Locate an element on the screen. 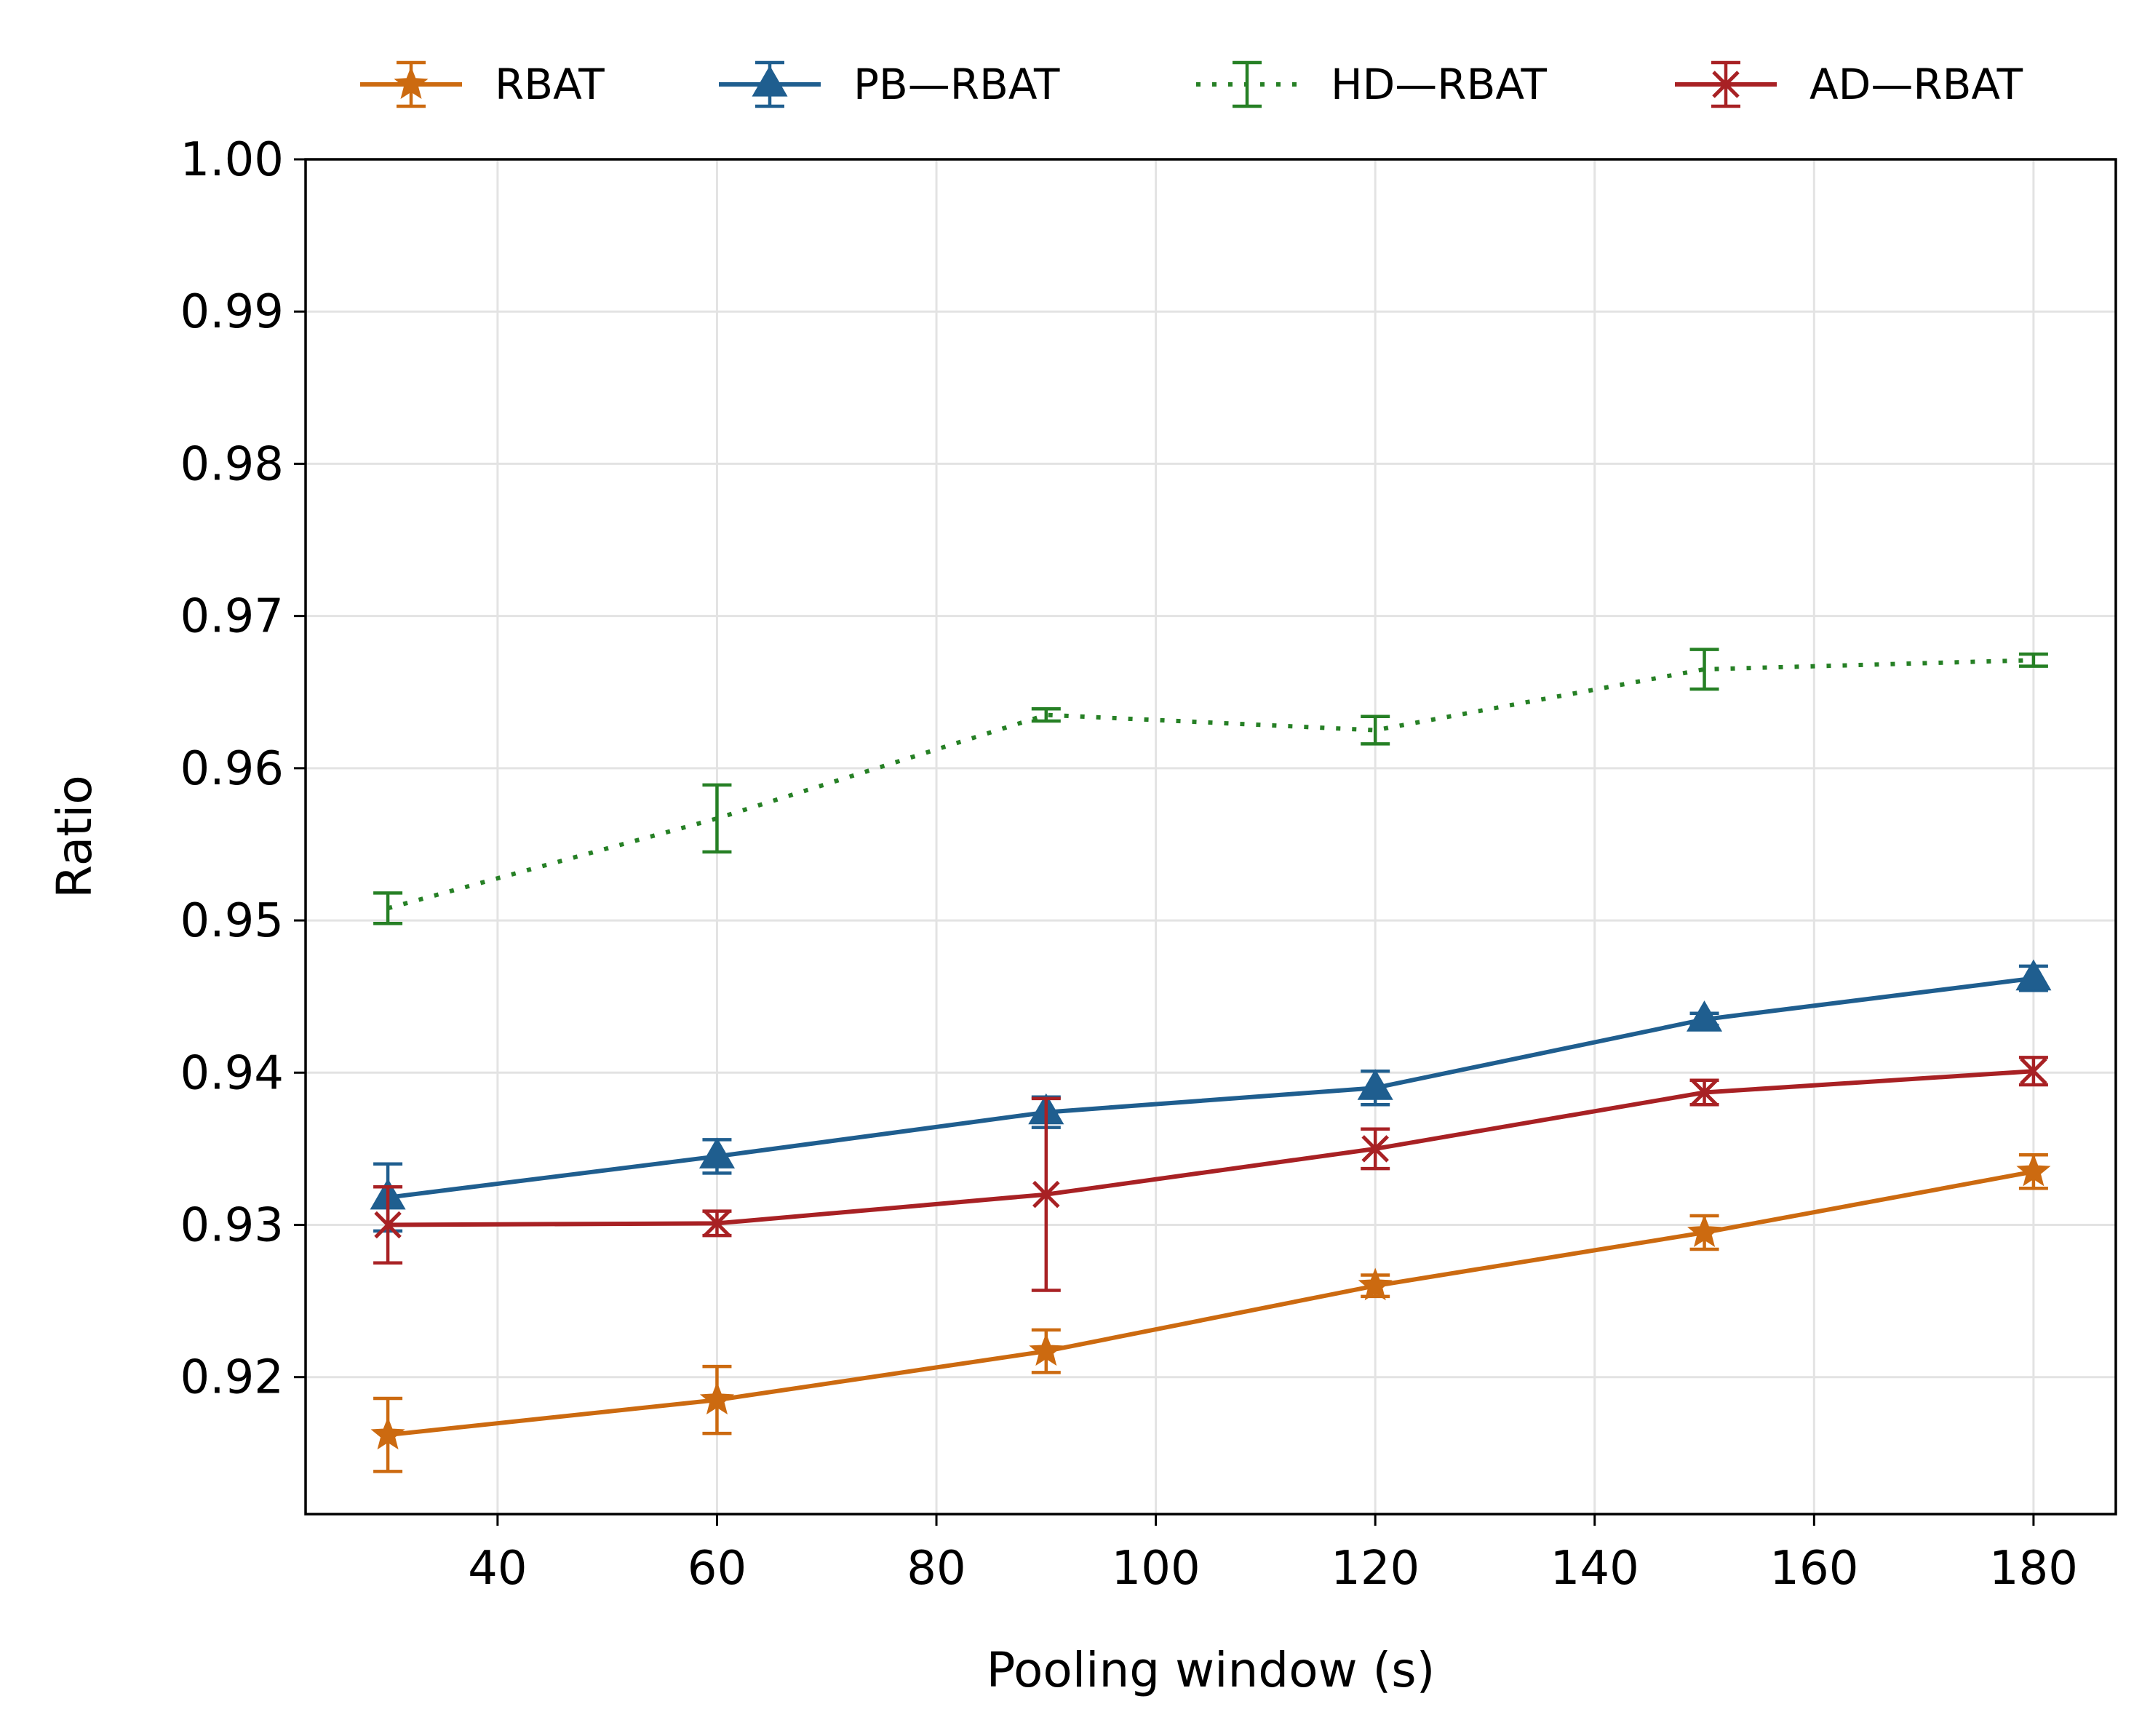  legend-item-rbat: RBAT is located at coordinates (483, 84).